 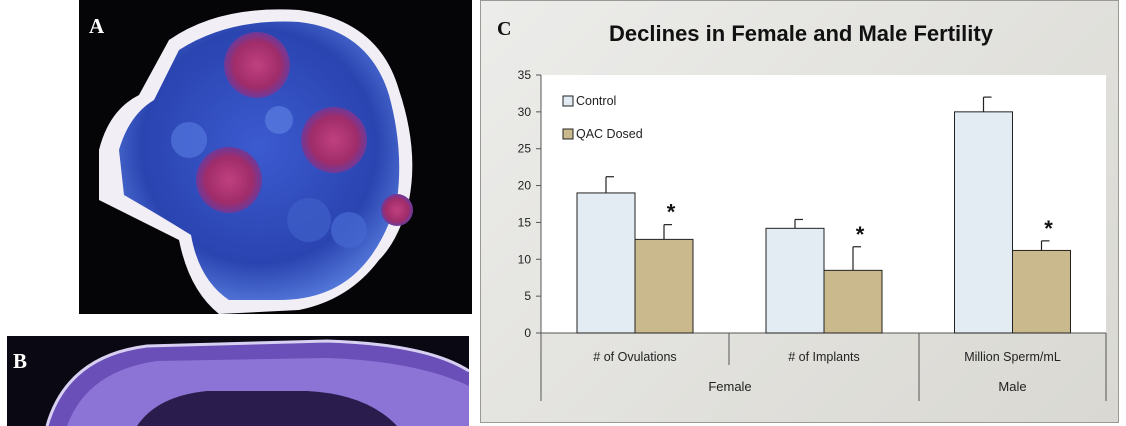 What do you see at coordinates (97, 26) in the screenshot?
I see `panel-a-label: A` at bounding box center [97, 26].